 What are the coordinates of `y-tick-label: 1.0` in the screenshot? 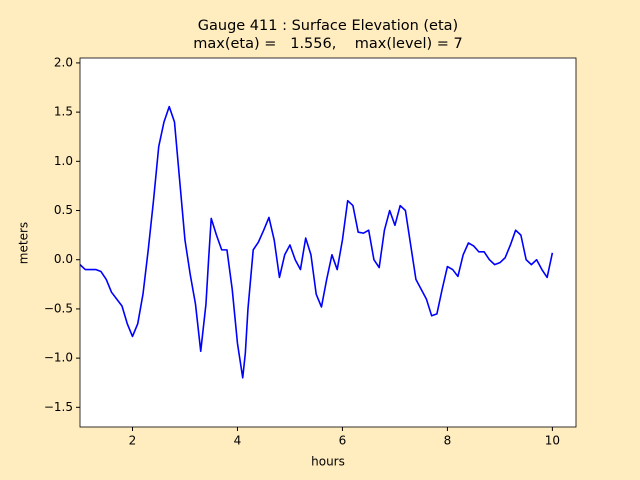 It's located at (63, 161).